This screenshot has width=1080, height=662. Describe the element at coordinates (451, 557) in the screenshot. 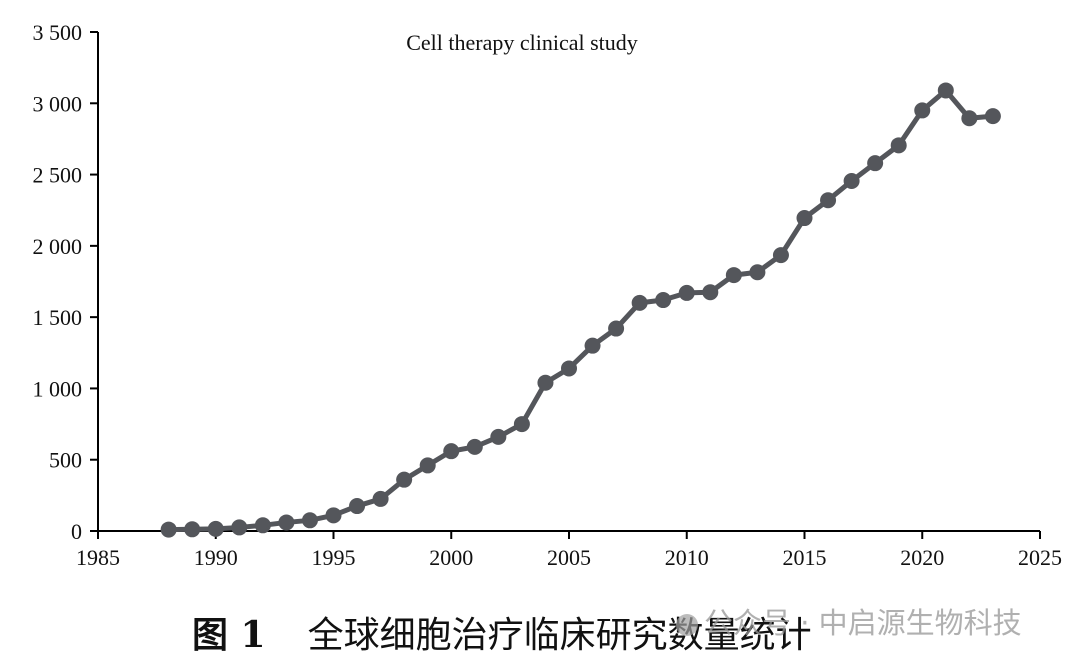

I see `x-tick-label: 2000` at that location.